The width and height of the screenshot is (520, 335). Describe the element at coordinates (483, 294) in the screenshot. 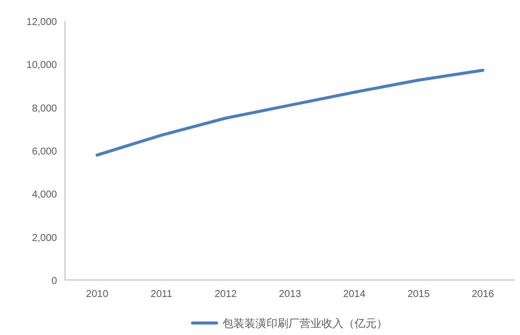

I see `x-tick-label: 2016` at that location.